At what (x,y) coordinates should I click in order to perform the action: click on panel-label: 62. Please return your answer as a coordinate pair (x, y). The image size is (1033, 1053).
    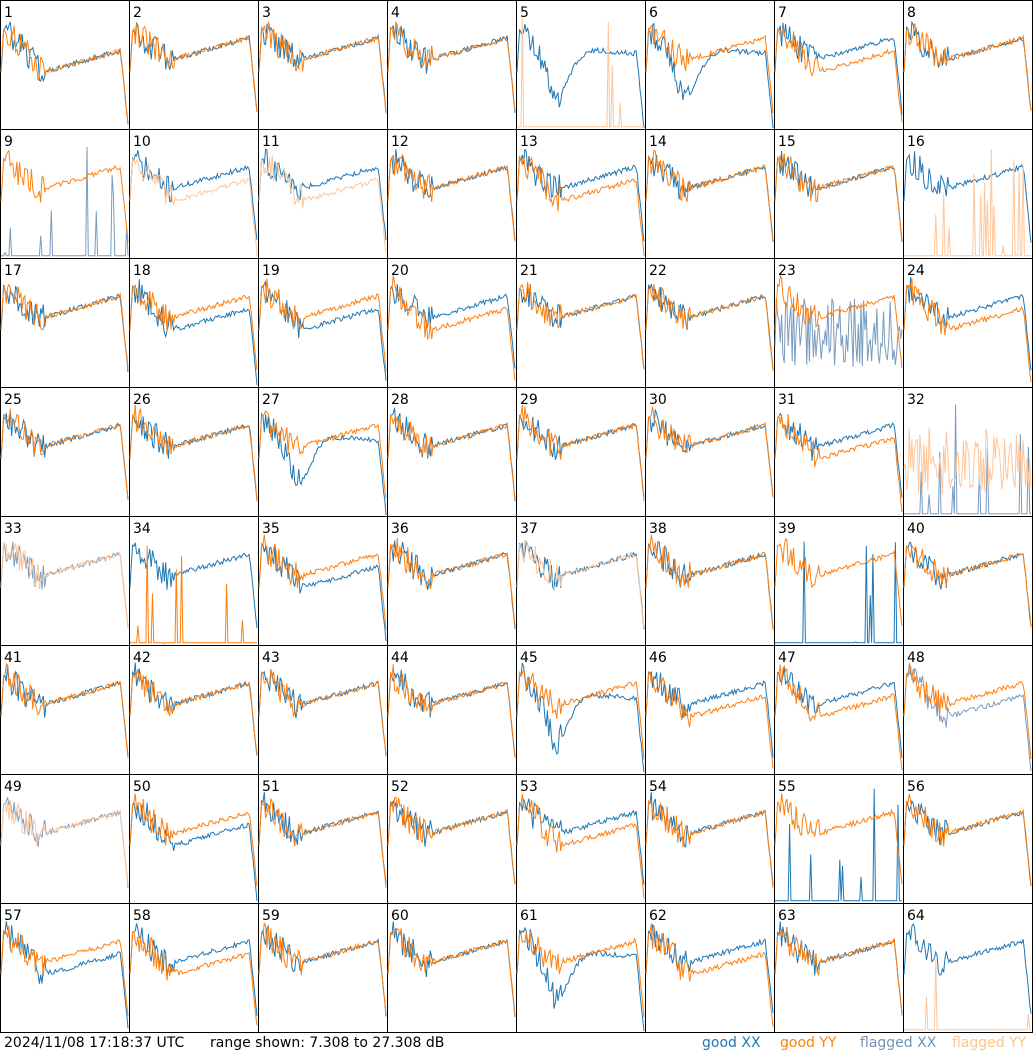
    Looking at the image, I should click on (658, 916).